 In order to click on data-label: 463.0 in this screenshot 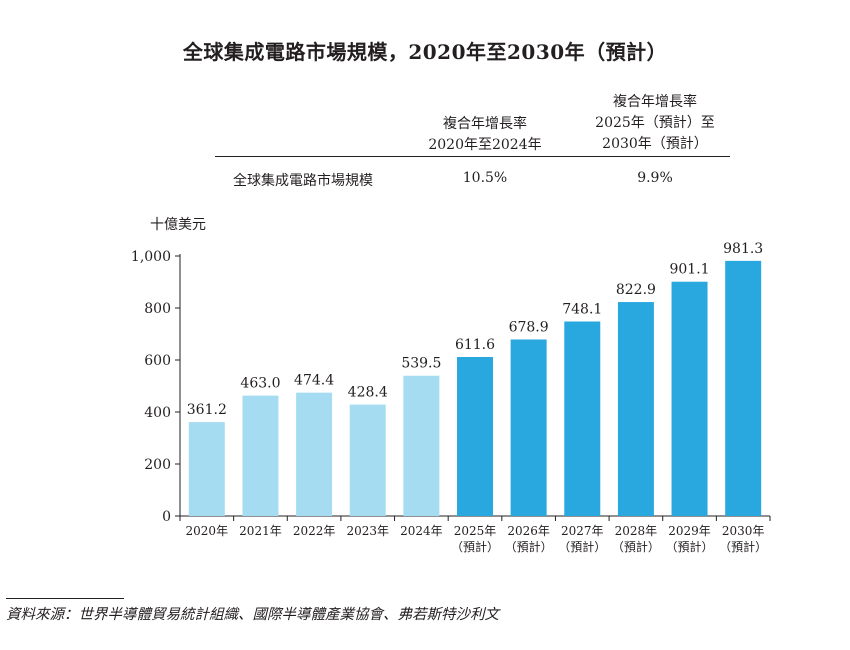, I will do `click(260, 384)`.